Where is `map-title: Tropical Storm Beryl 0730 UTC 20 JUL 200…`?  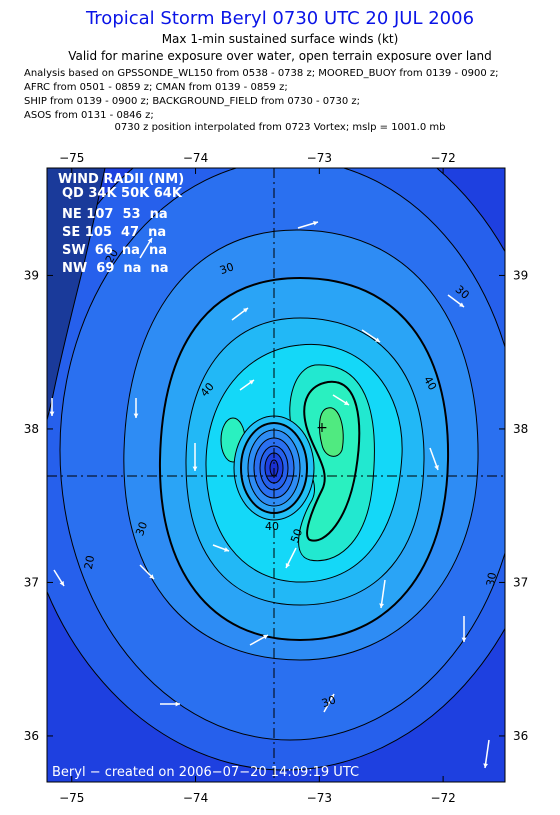
map-title: Tropical Storm Beryl 0730 UTC 20 JUL 200… is located at coordinates (280, 18).